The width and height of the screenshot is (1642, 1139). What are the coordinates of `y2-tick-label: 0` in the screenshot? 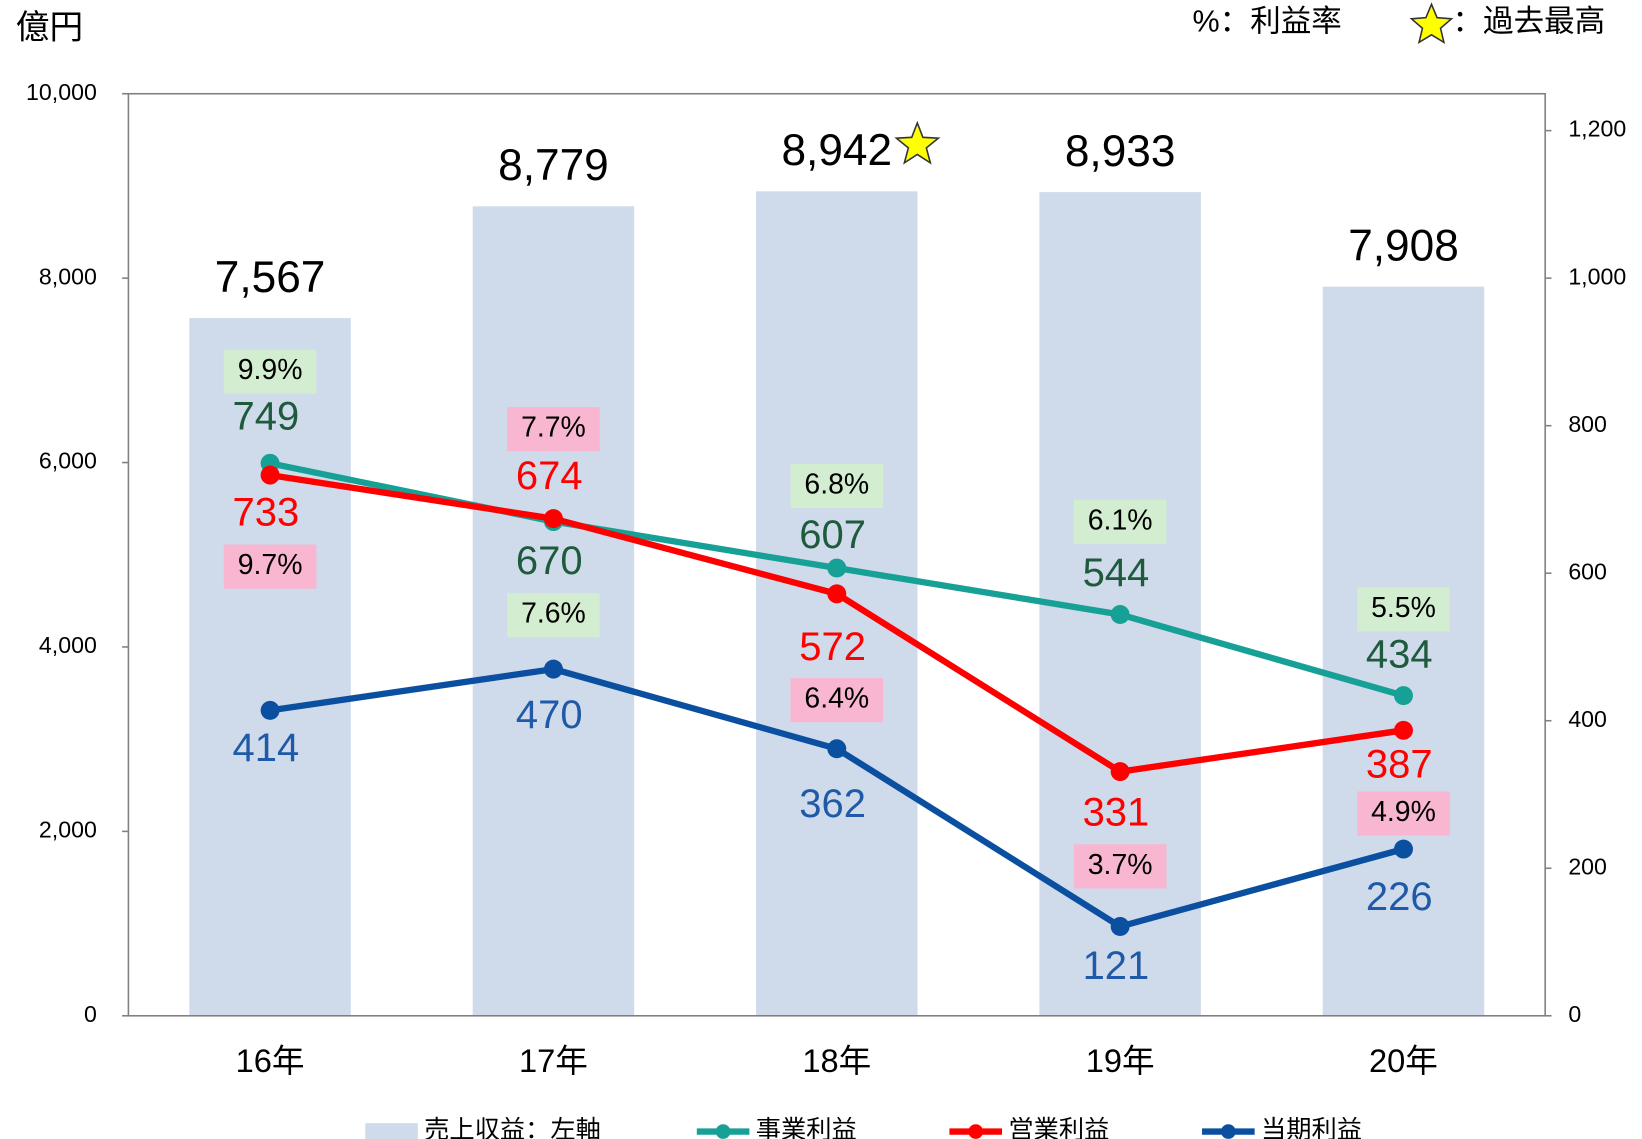 It's located at (1574, 1014).